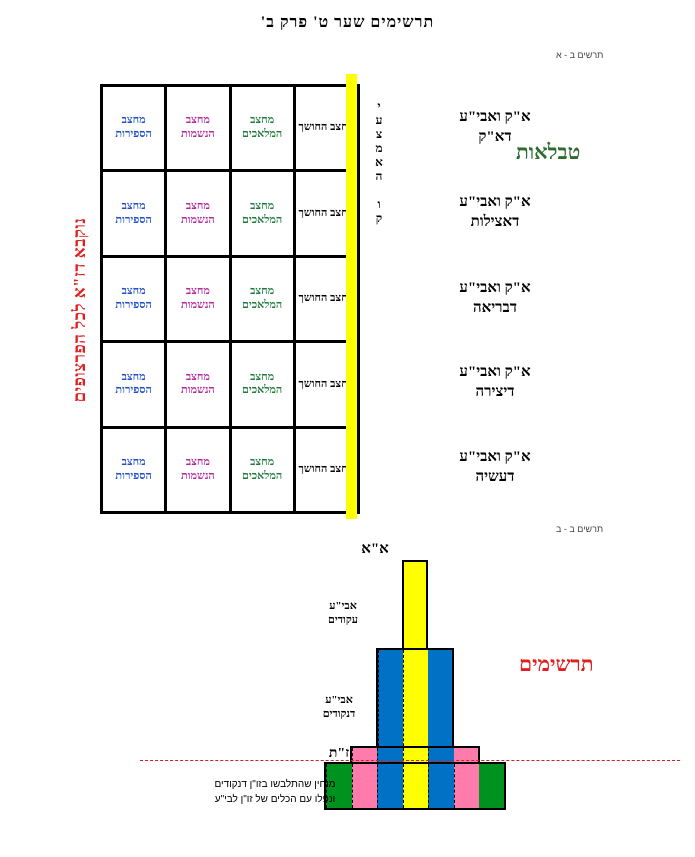  What do you see at coordinates (495, 137) in the screenshot?
I see `row-label-line2: דא"ק` at bounding box center [495, 137].